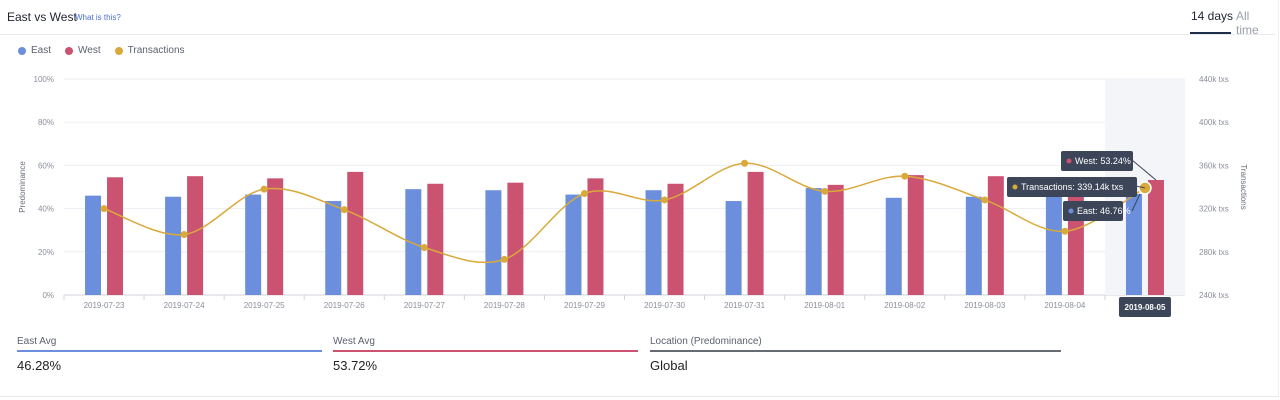 Image resolution: width=1280 pixels, height=400 pixels. What do you see at coordinates (1069, 161) in the screenshot?
I see `tooltip-west-swatch` at bounding box center [1069, 161].